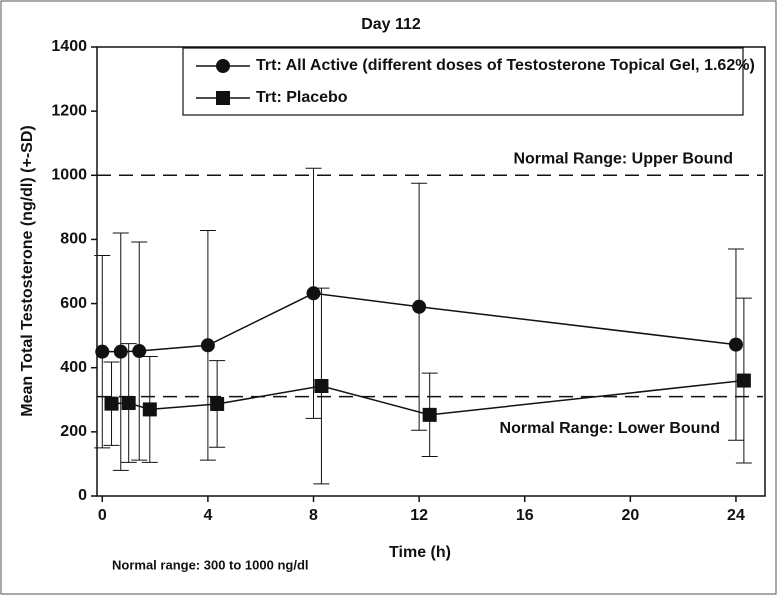 This screenshot has height=596, width=778. Describe the element at coordinates (736, 515) in the screenshot. I see `x-tick-label: 24` at that location.